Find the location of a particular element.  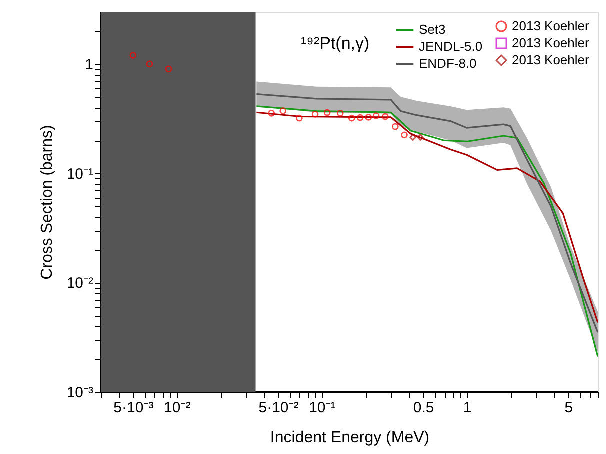

y-axis-title: Cross Section (barns) is located at coordinates (47, 202).